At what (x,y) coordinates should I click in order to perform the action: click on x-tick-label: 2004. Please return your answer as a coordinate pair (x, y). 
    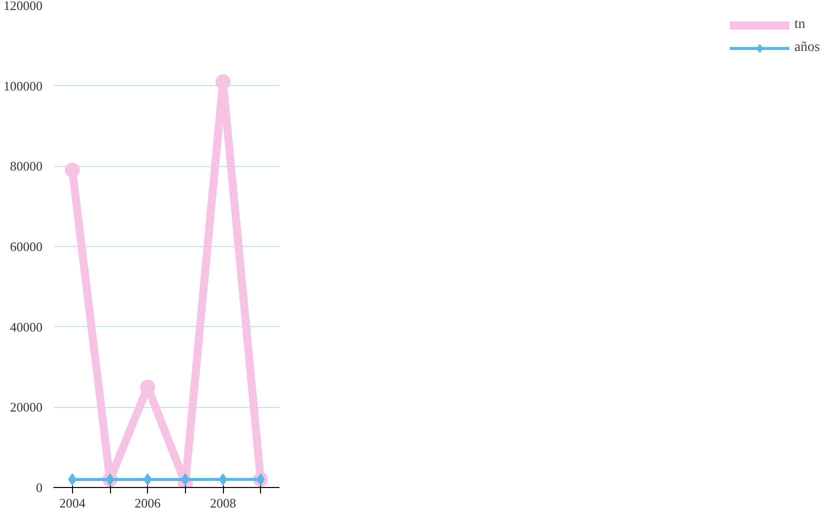
    Looking at the image, I should click on (72, 503).